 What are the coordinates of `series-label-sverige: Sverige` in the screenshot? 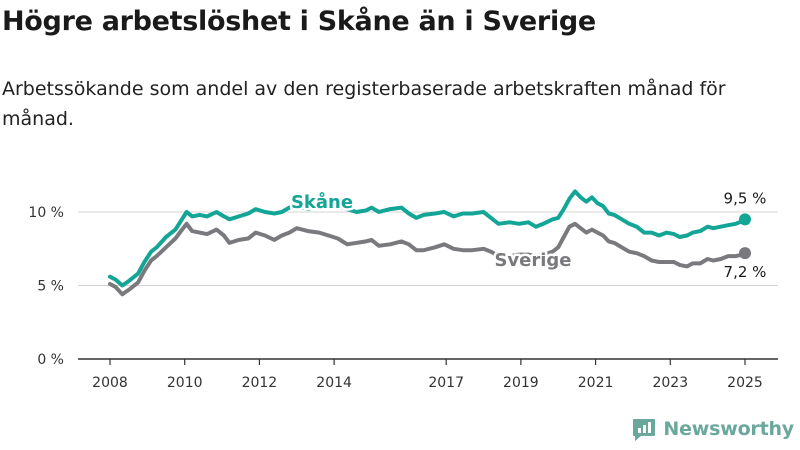 It's located at (532, 260).